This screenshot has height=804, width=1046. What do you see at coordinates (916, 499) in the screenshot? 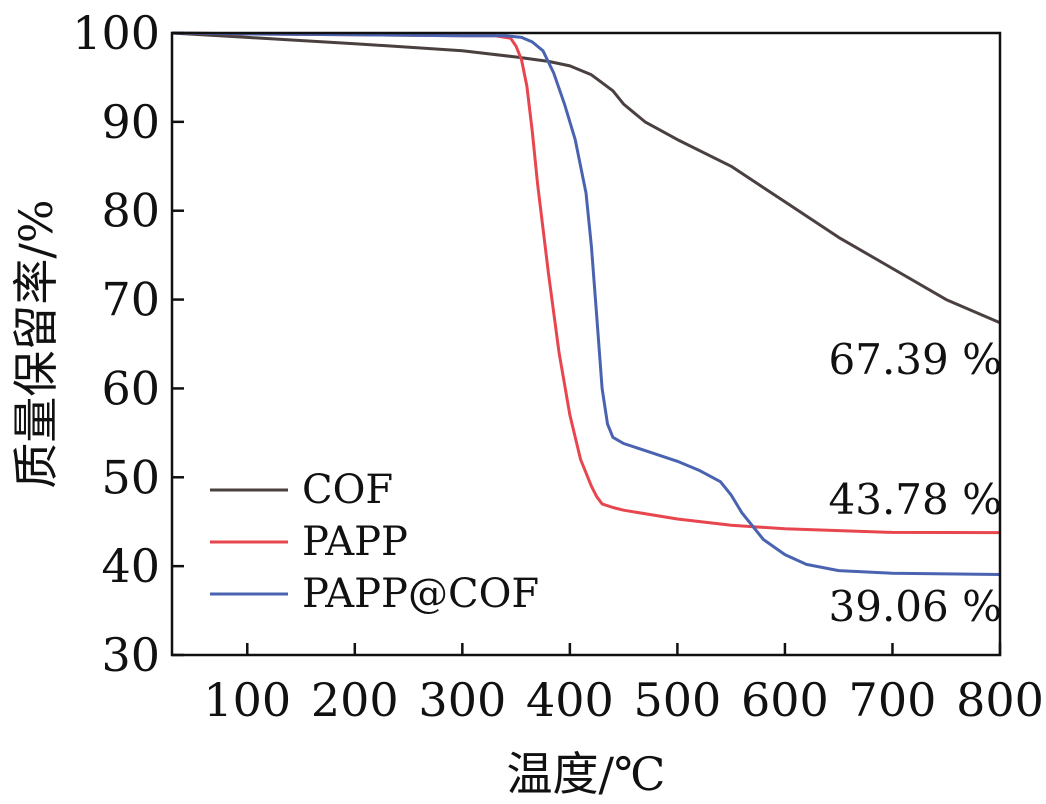
I see `annotation-papp-final: 43.78 %` at bounding box center [916, 499].